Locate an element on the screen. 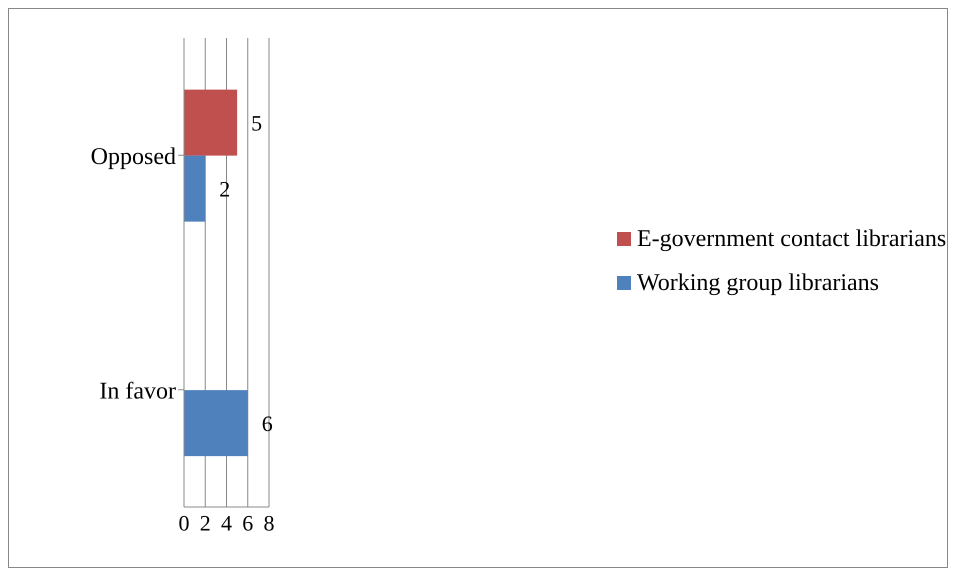  x-tick-label: 6 is located at coordinates (248, 523).